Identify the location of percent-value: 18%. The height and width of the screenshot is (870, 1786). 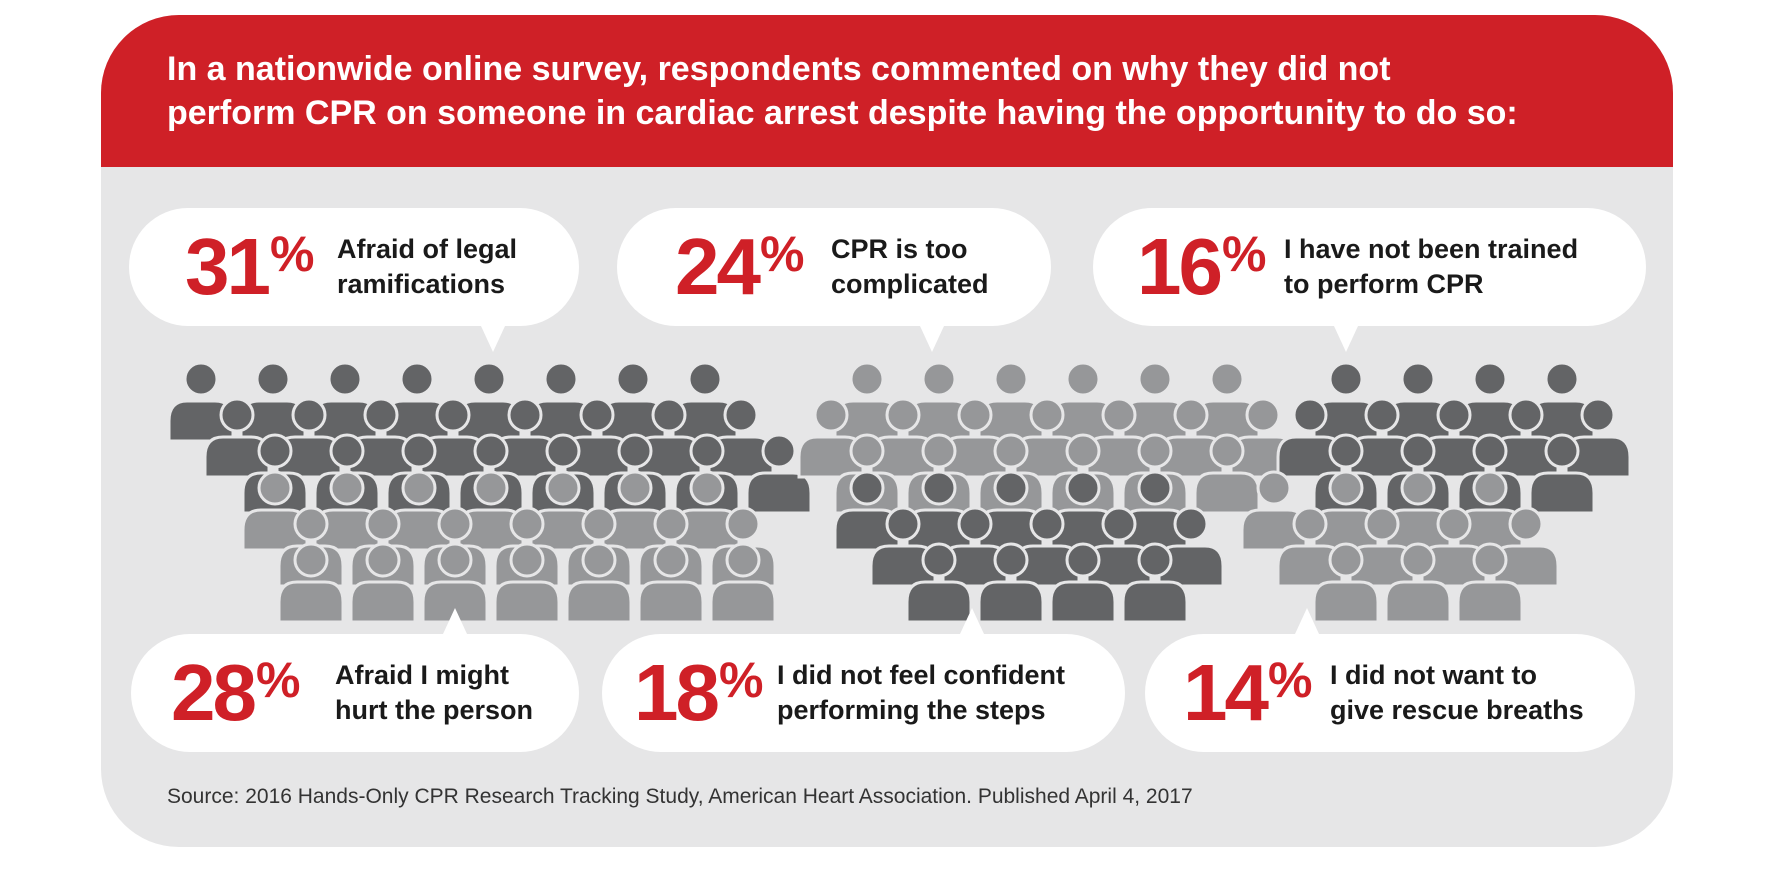
(699, 692).